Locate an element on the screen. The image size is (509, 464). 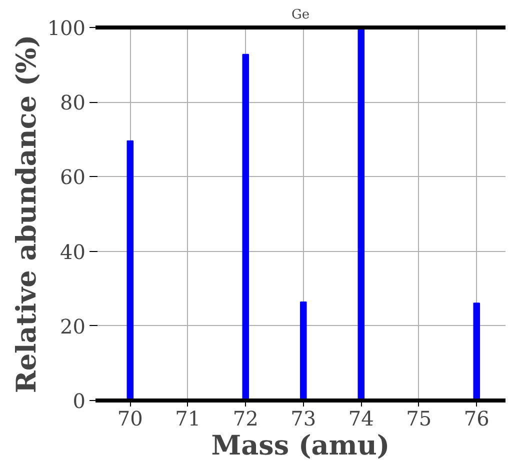
y-tick-label: 20 is located at coordinates (73, 326).